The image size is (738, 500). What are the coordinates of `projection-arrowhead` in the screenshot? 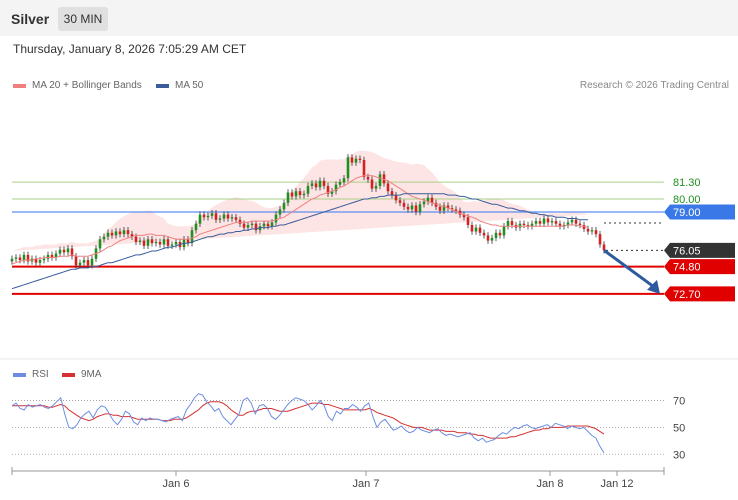 It's located at (653, 286).